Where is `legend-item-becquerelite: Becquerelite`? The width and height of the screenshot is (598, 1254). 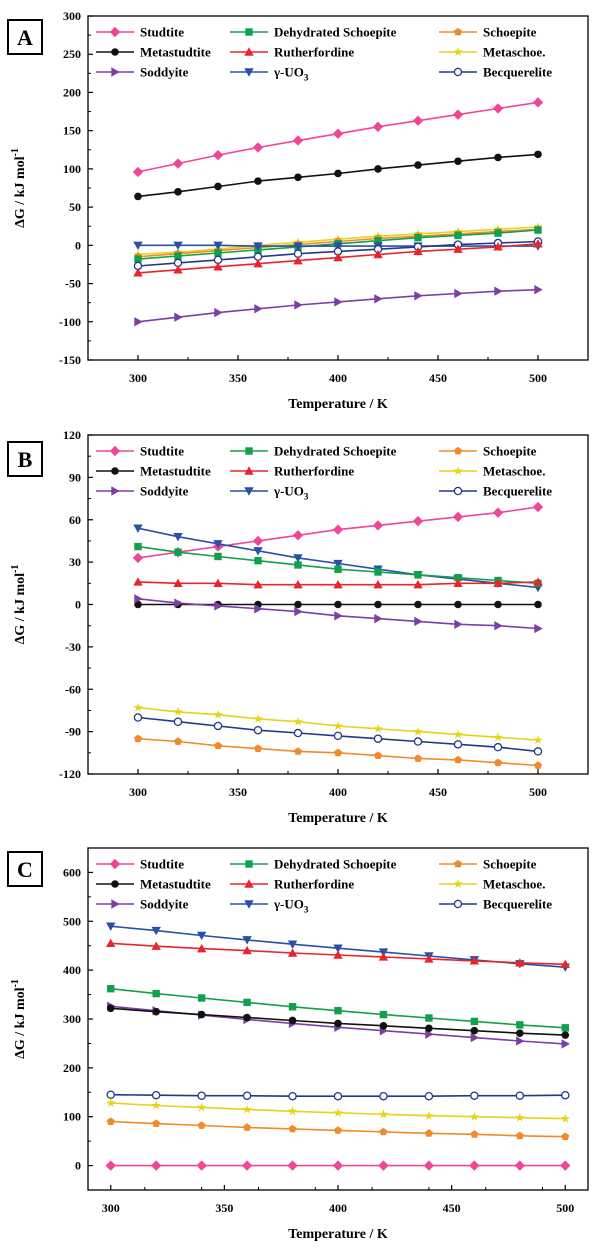 legend-item-becquerelite: Becquerelite is located at coordinates (495, 904).